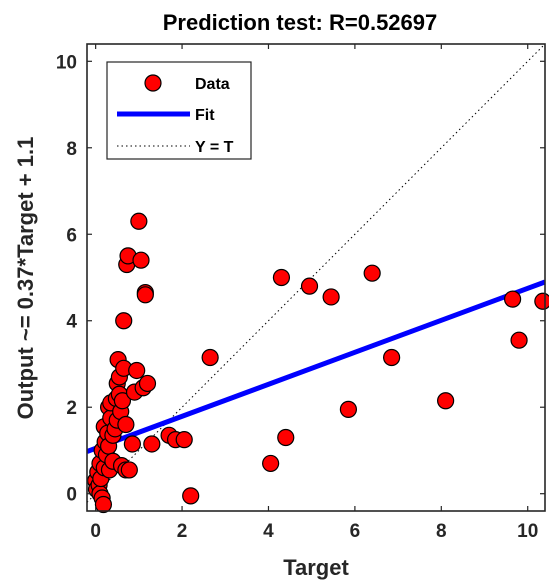  What do you see at coordinates (300, 22) in the screenshot?
I see `chart-title: Prediction test: R=0.52697` at bounding box center [300, 22].